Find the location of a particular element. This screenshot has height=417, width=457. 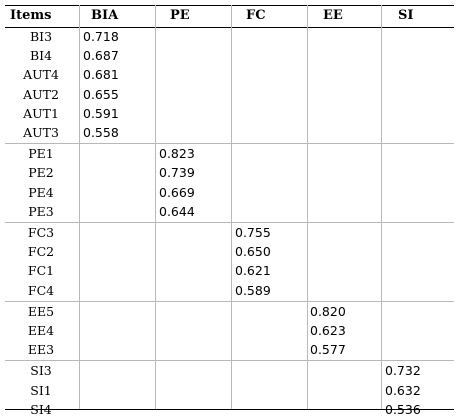

header-bia: BIA is located at coordinates (105, 15).